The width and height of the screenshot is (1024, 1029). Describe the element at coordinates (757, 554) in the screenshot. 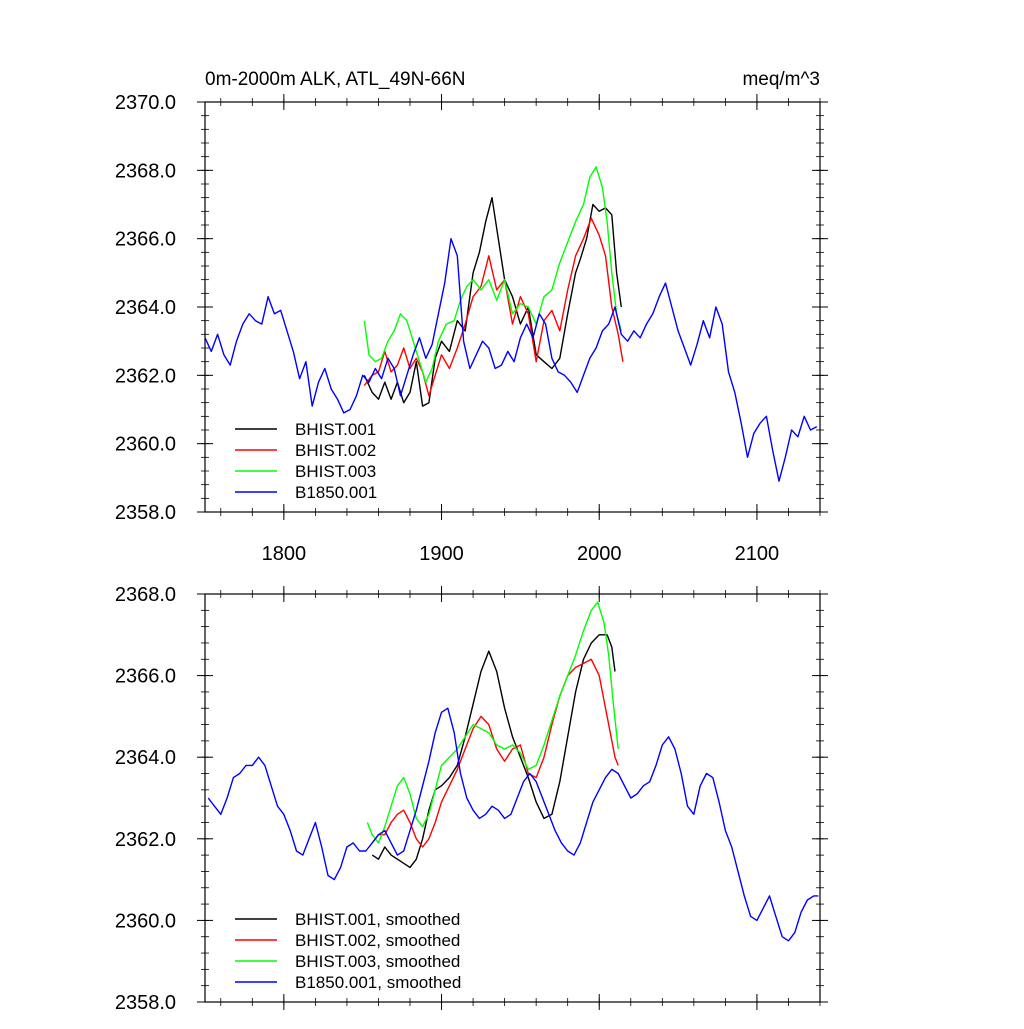

I see `x-tick-label: 2100` at that location.